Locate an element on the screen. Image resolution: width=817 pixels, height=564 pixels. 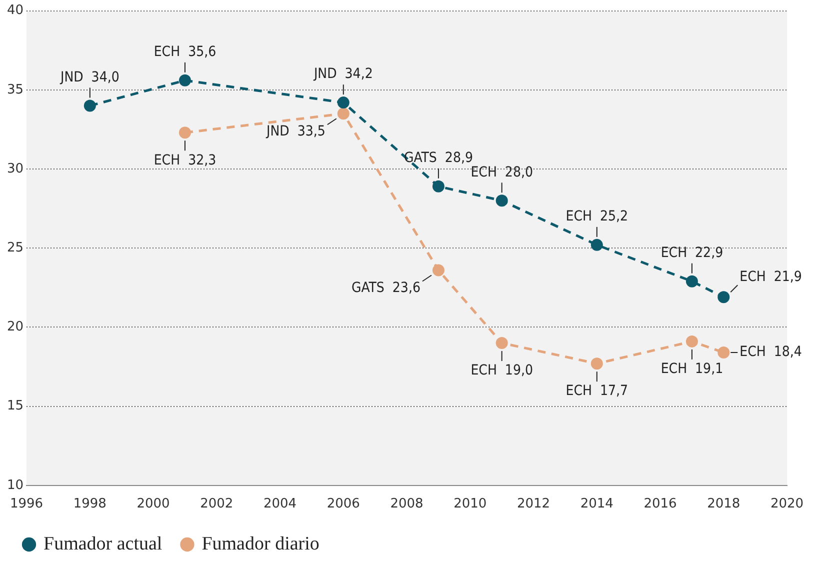
data-label: ECH 22,9 is located at coordinates (692, 252).